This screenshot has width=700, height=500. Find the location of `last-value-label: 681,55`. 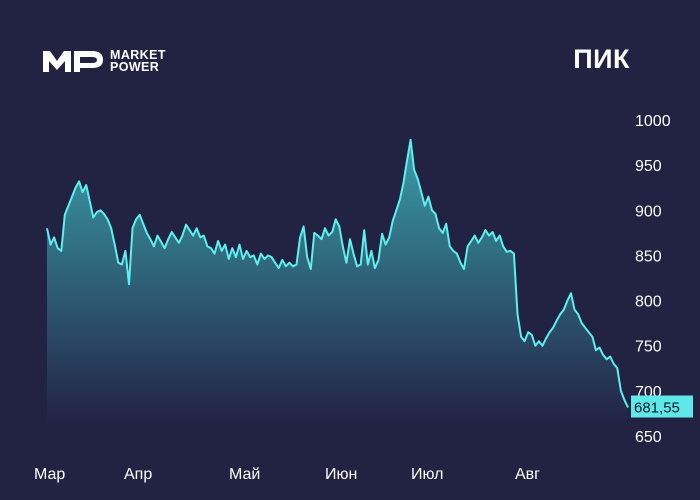

last-value-label: 681,55 is located at coordinates (657, 408).